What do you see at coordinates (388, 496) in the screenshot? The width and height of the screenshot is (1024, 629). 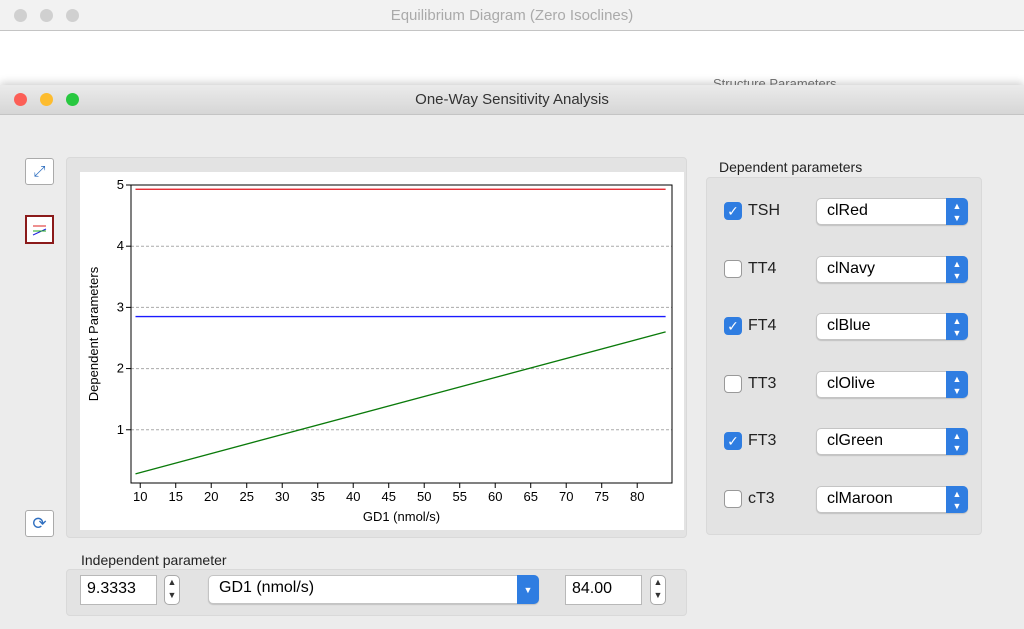 I see `x-tick-label: 45` at bounding box center [388, 496].